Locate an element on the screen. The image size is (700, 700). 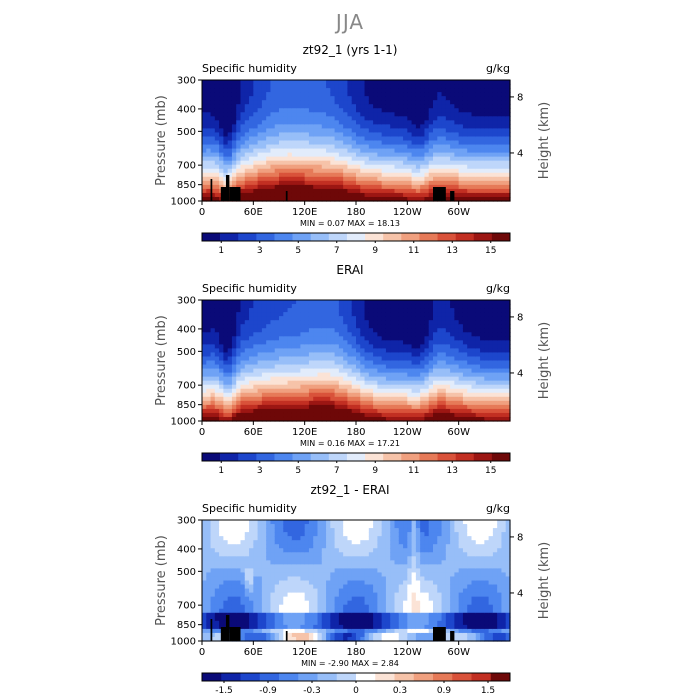
y-tick-label: 850 is located at coordinates (186, 185).